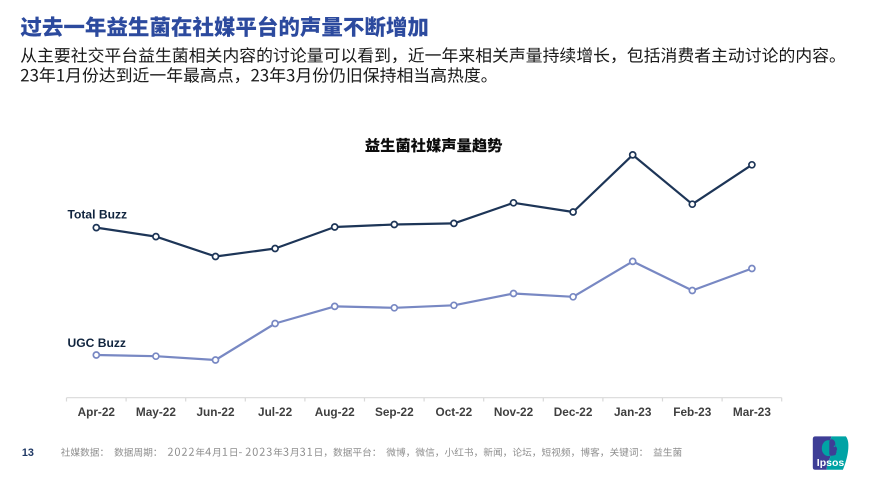 The height and width of the screenshot is (484, 871). Describe the element at coordinates (156, 412) in the screenshot. I see `svg-text: May-22` at that location.